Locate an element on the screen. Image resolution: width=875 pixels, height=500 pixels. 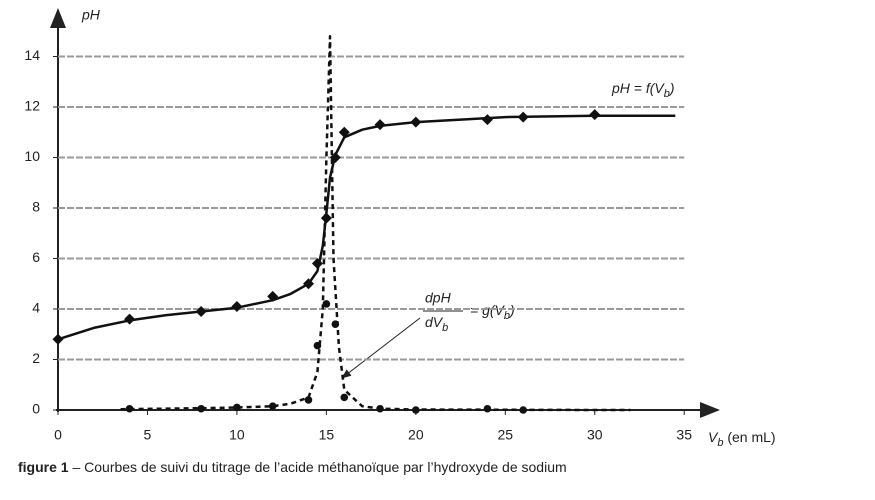
annotation-arrow is located at coordinates (381, 348).